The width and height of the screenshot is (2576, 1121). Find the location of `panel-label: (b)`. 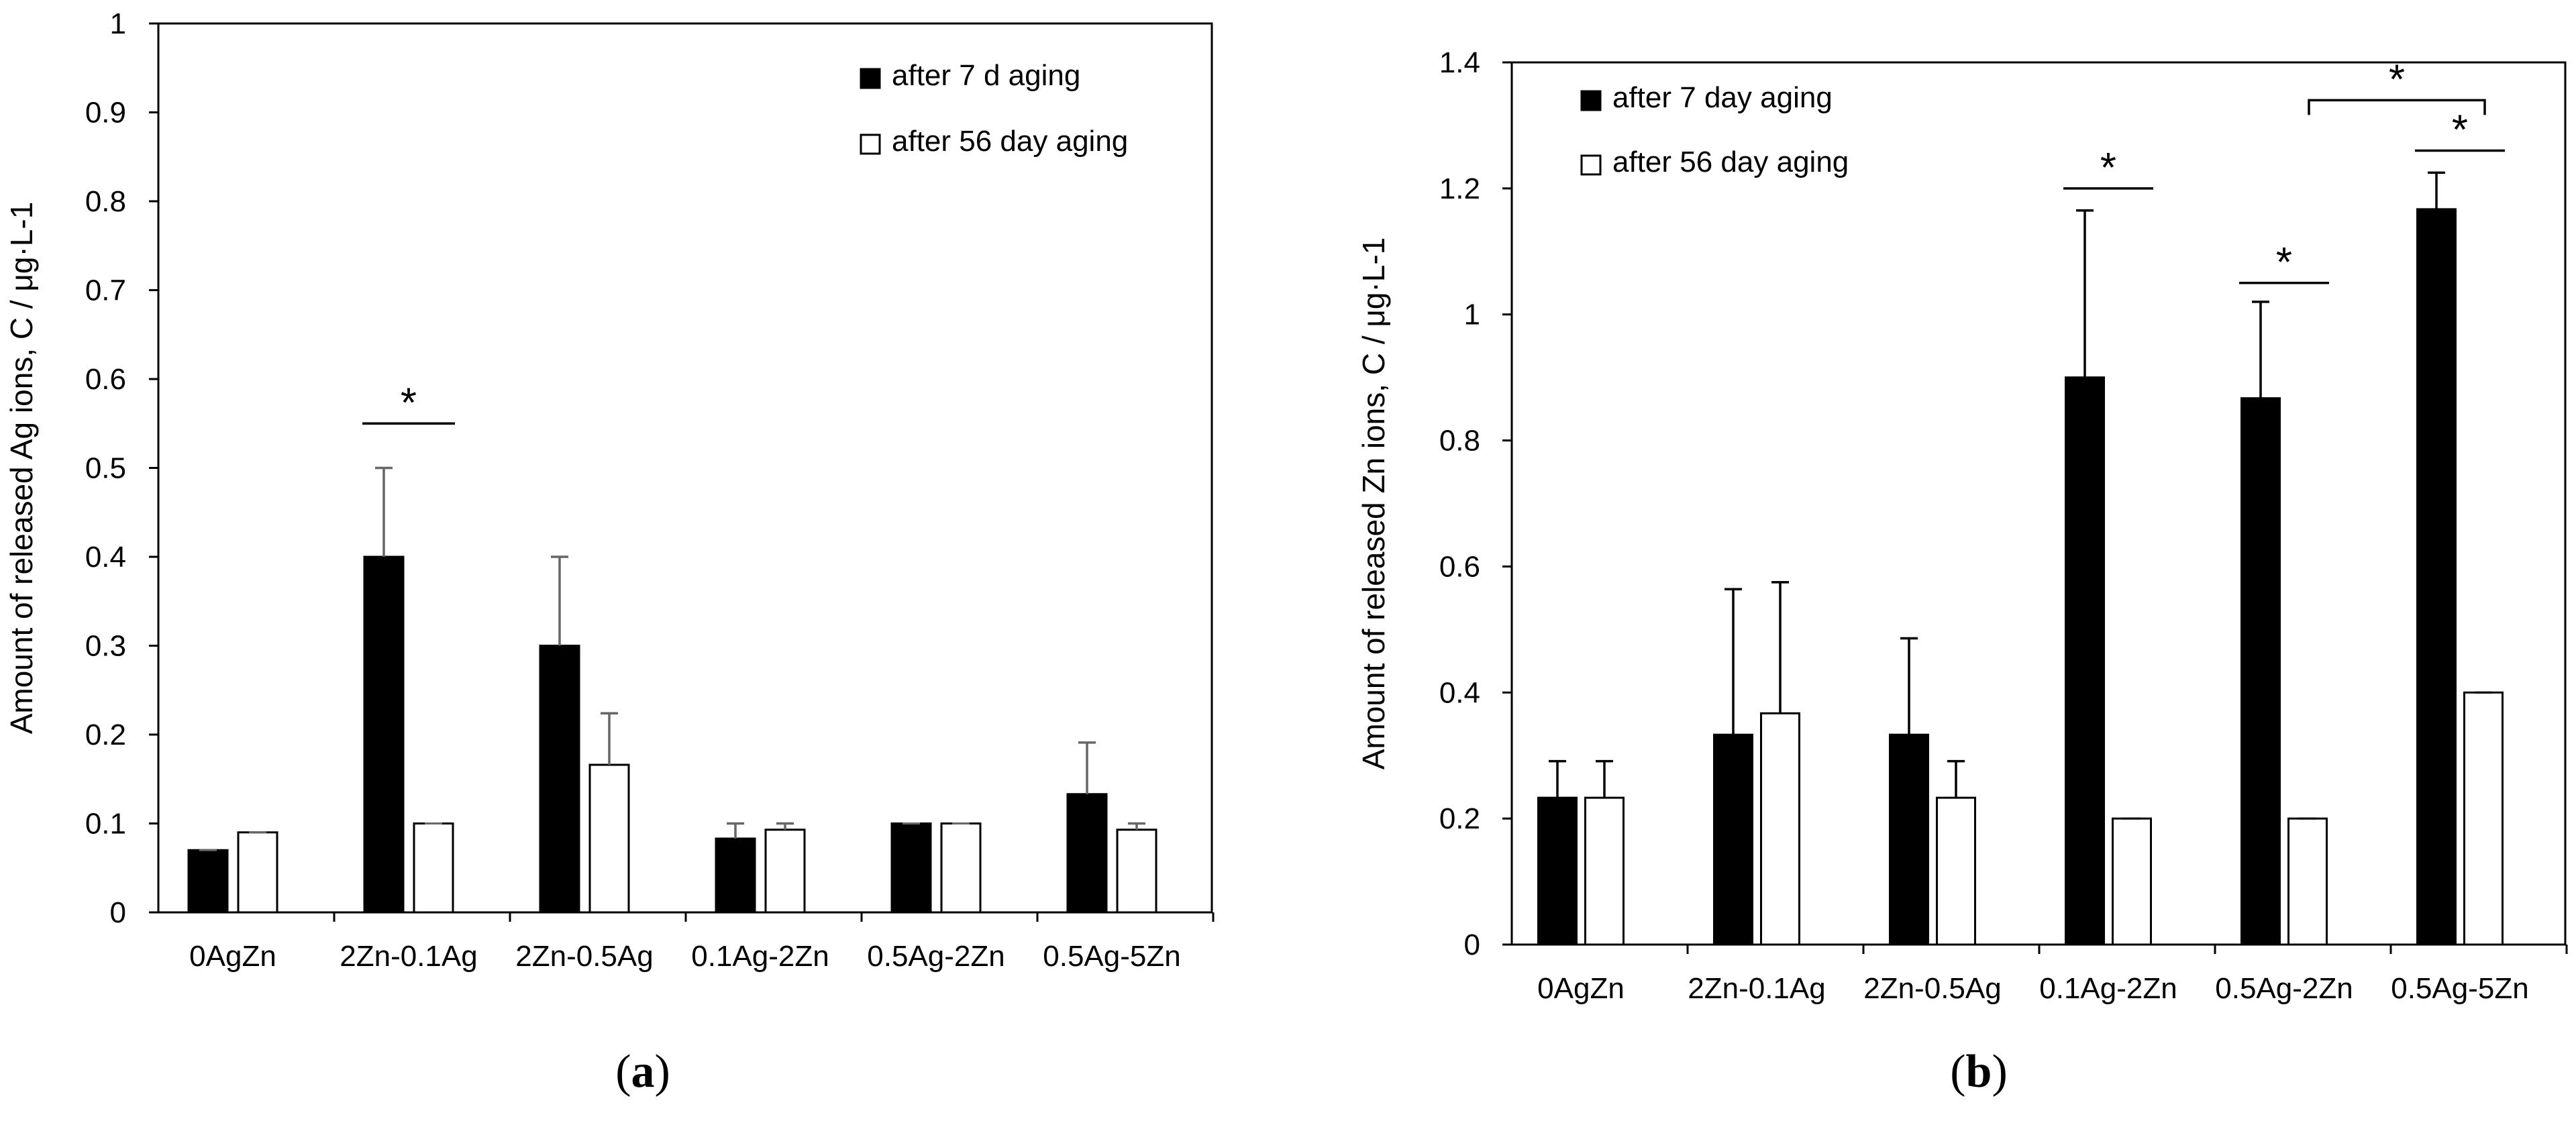

panel-label: (b) is located at coordinates (1979, 1072).